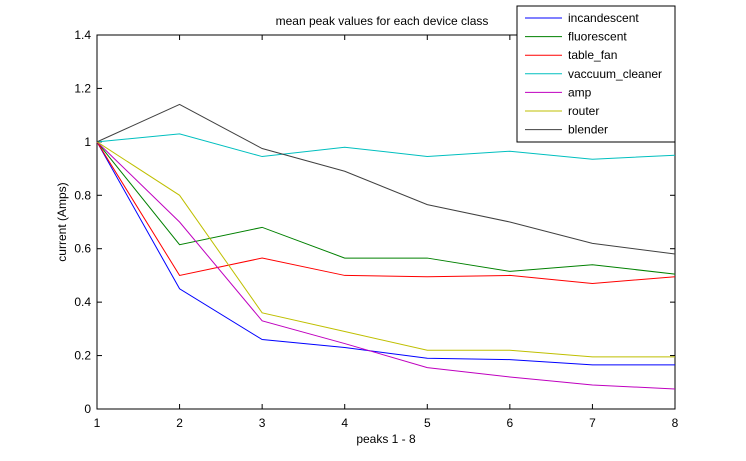 The height and width of the screenshot is (461, 746). What do you see at coordinates (82, 249) in the screenshot?
I see `y-tick-label: 0.6` at bounding box center [82, 249].